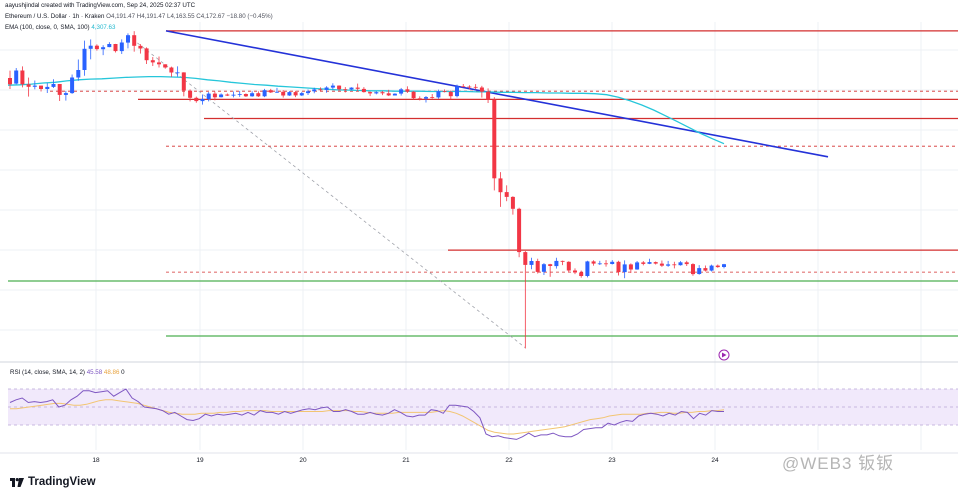 This screenshot has height=492, width=958. Describe the element at coordinates (838, 463) in the screenshot. I see `watermark-text: @WEB3 钣钣` at that location.